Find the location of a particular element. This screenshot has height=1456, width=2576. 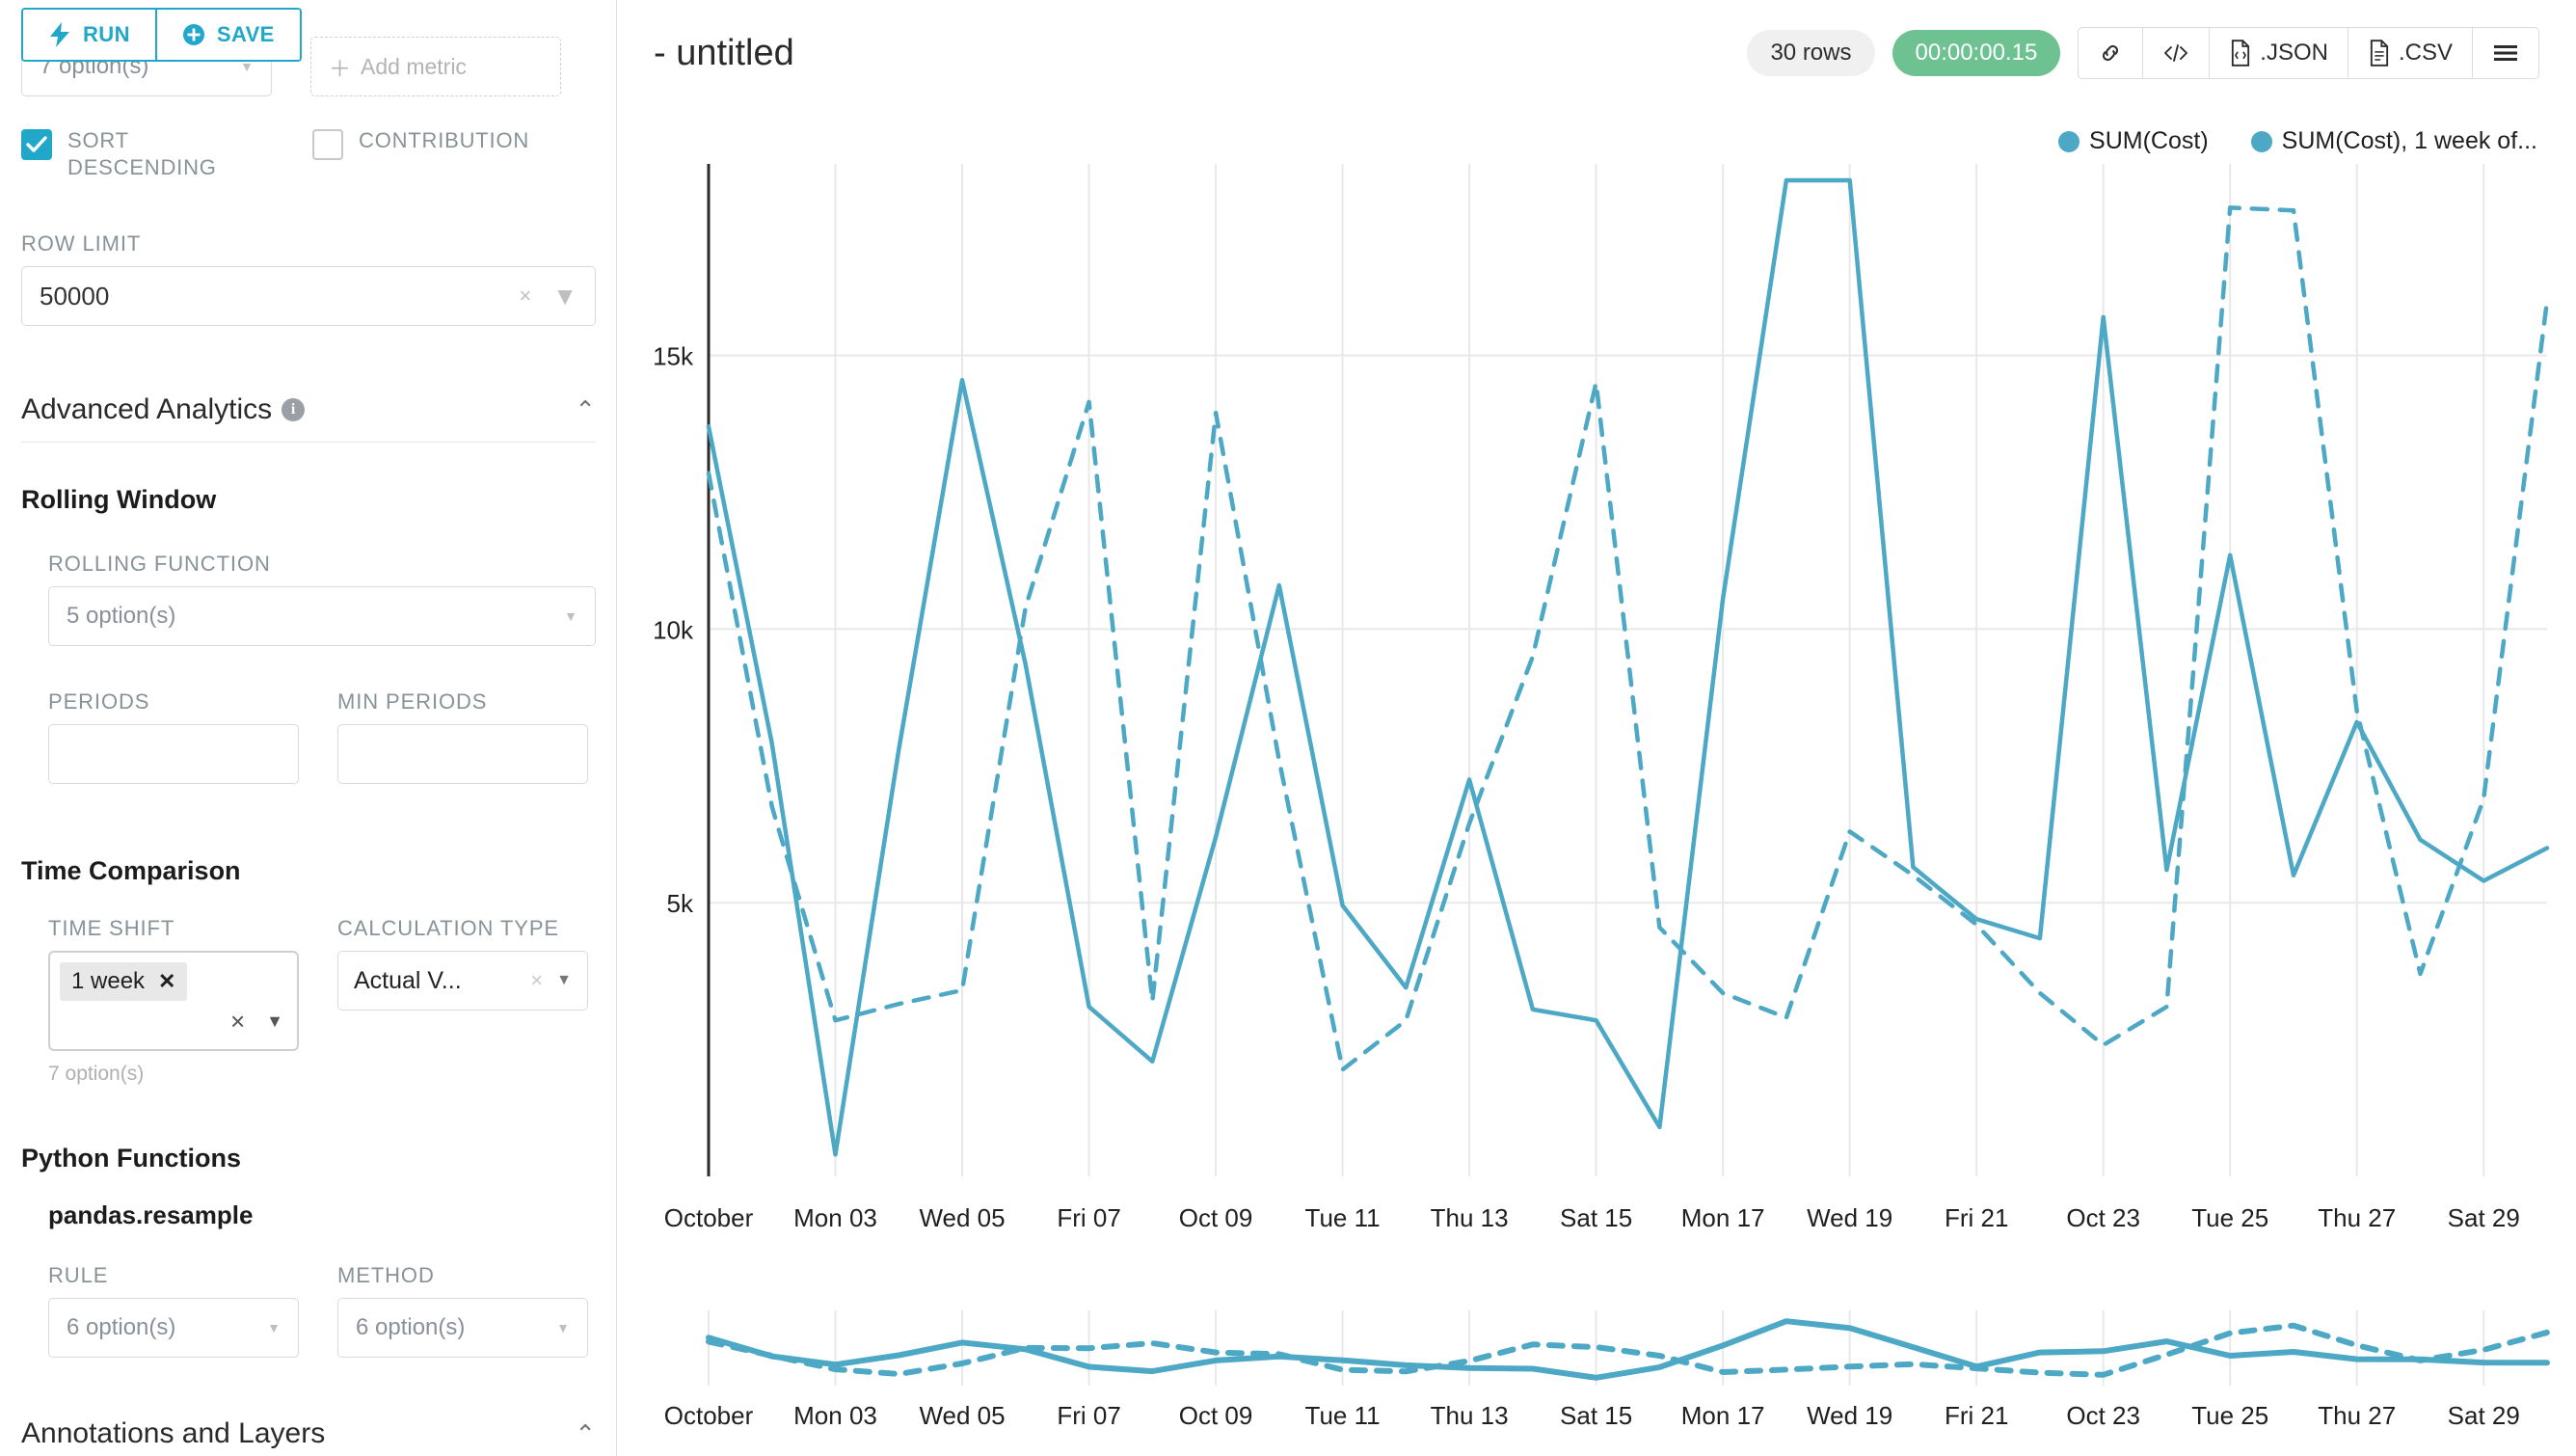

time-shift-select: 1 week ✕ × ▼ is located at coordinates (174, 1001).